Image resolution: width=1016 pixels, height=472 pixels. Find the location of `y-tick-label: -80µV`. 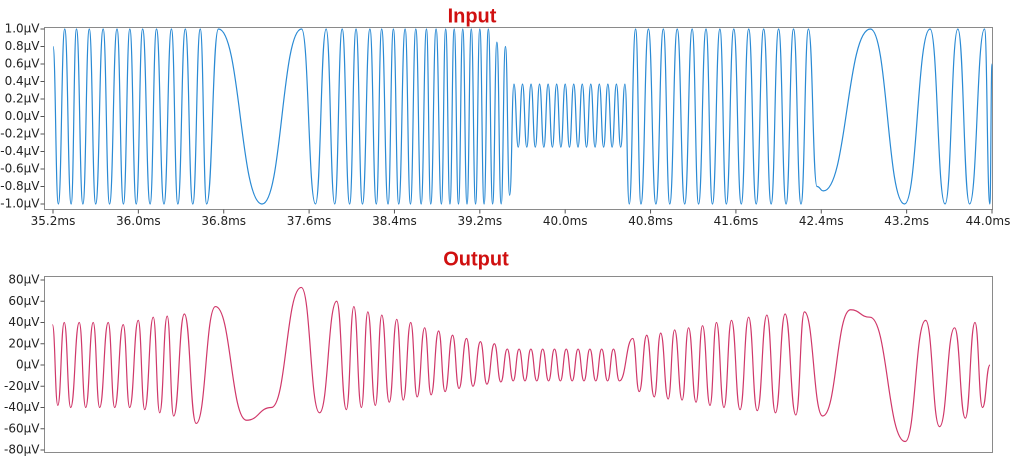

y-tick-label: -80µV is located at coordinates (22, 450).